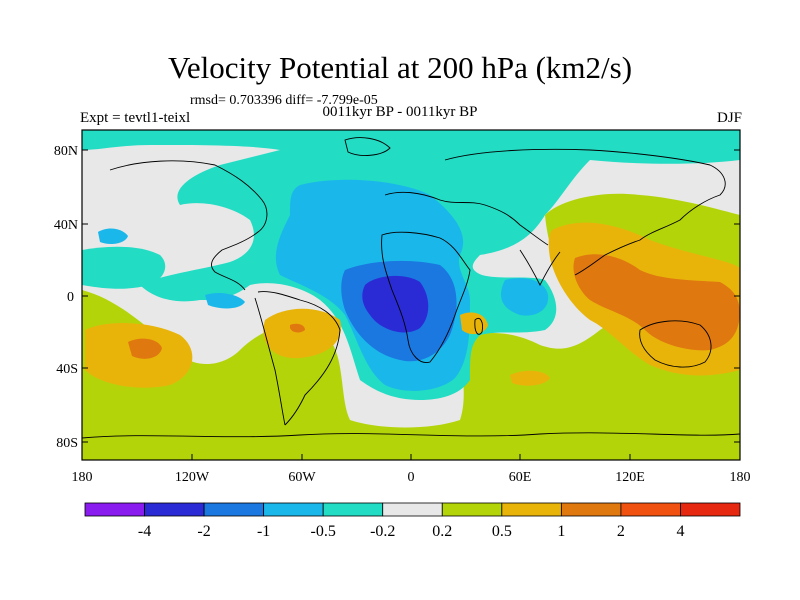 The width and height of the screenshot is (800, 600). What do you see at coordinates (442, 531) in the screenshot?
I see `colorbar-label-5: 0.2` at bounding box center [442, 531].